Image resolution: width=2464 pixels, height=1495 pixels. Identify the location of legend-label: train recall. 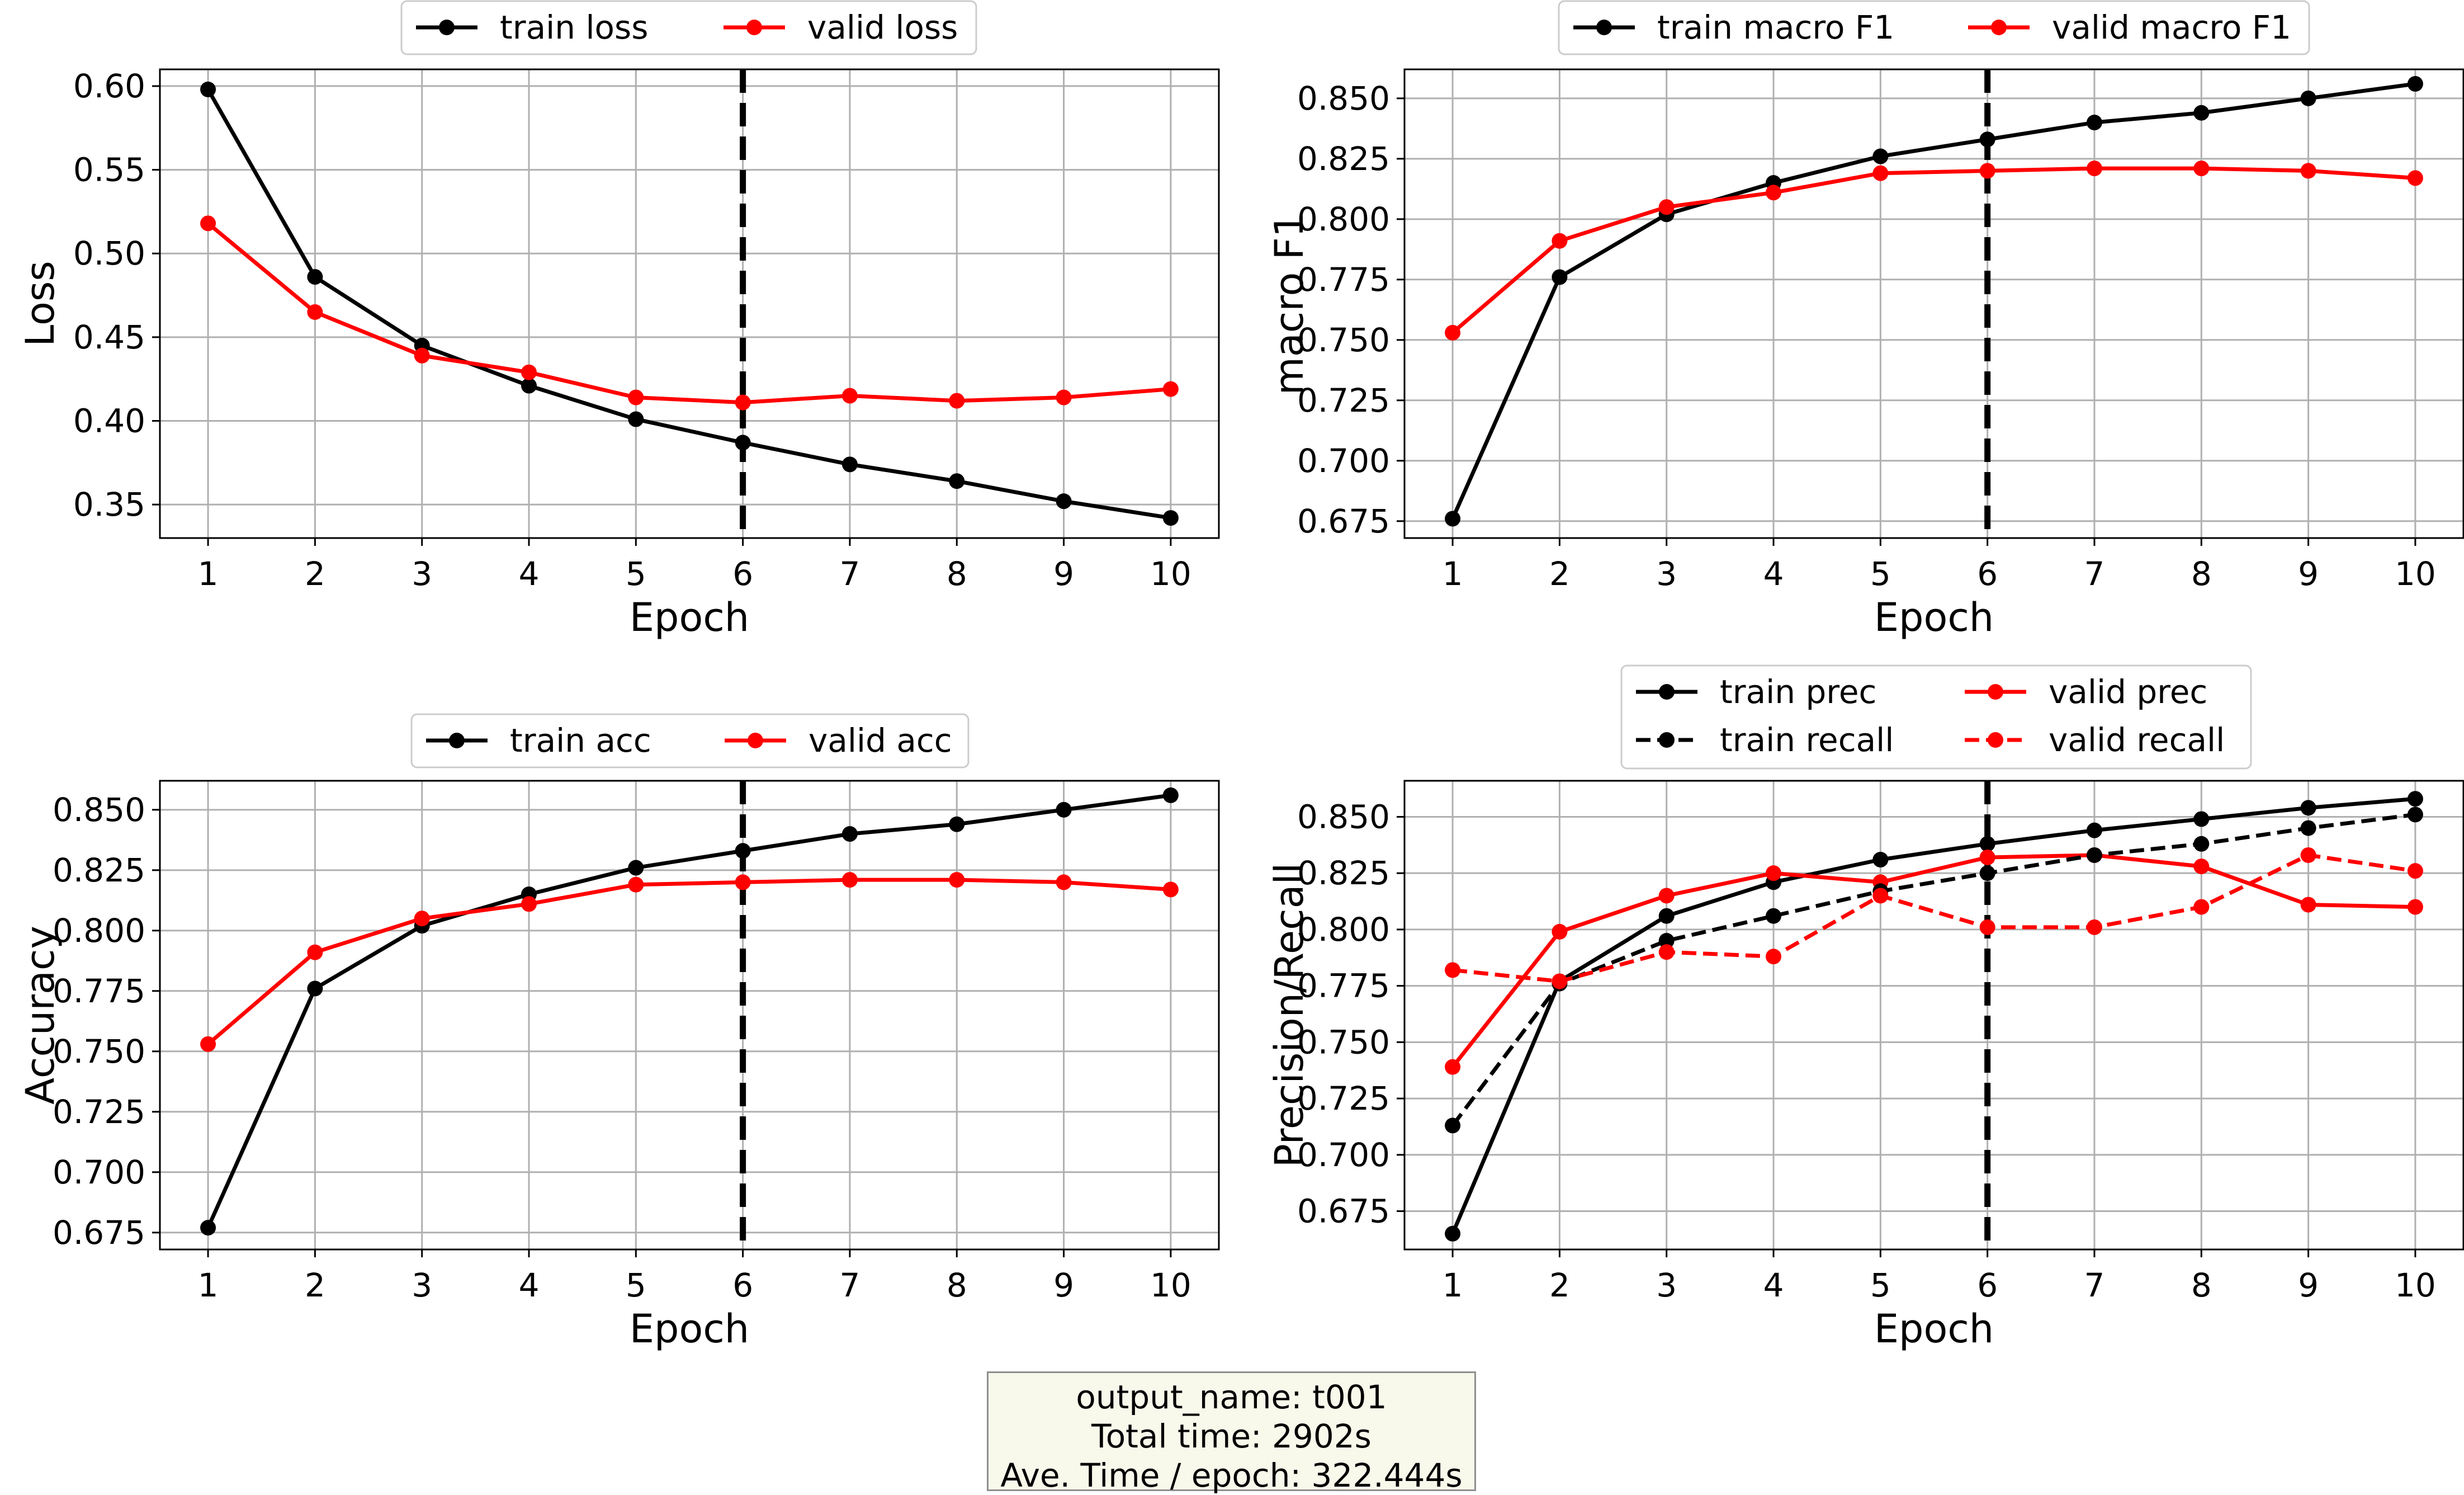
(1807, 740).